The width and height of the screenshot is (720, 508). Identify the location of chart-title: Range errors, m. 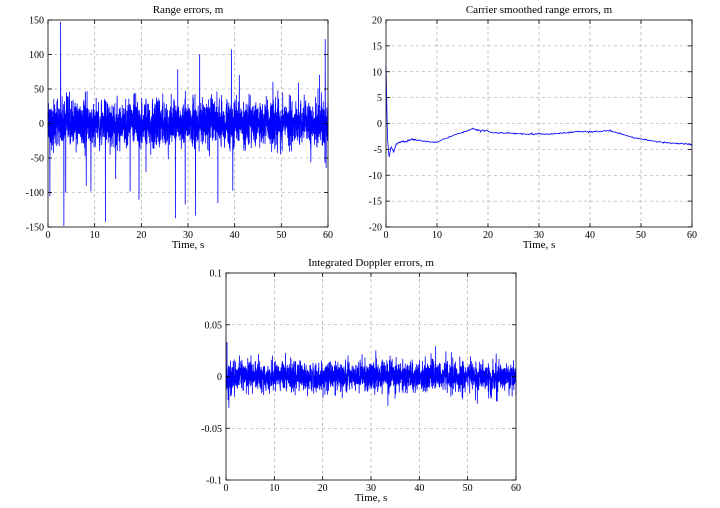
(188, 10).